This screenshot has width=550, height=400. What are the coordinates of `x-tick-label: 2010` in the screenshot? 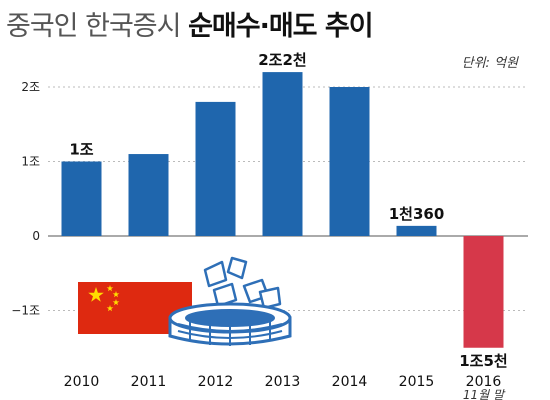 It's located at (82, 382).